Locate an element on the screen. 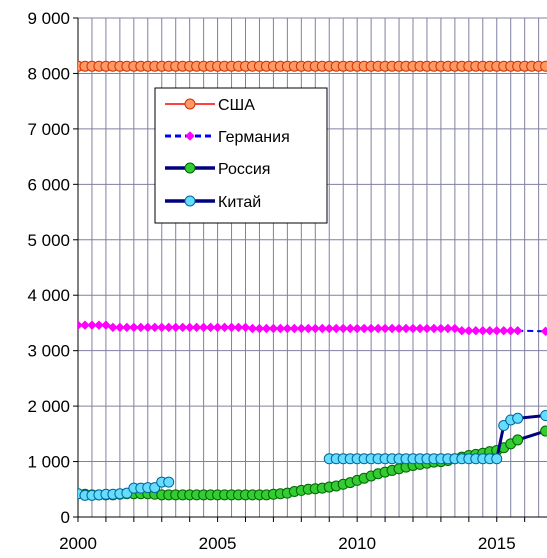 The image size is (547, 558). y-tick-label: 2 000 is located at coordinates (48, 406).